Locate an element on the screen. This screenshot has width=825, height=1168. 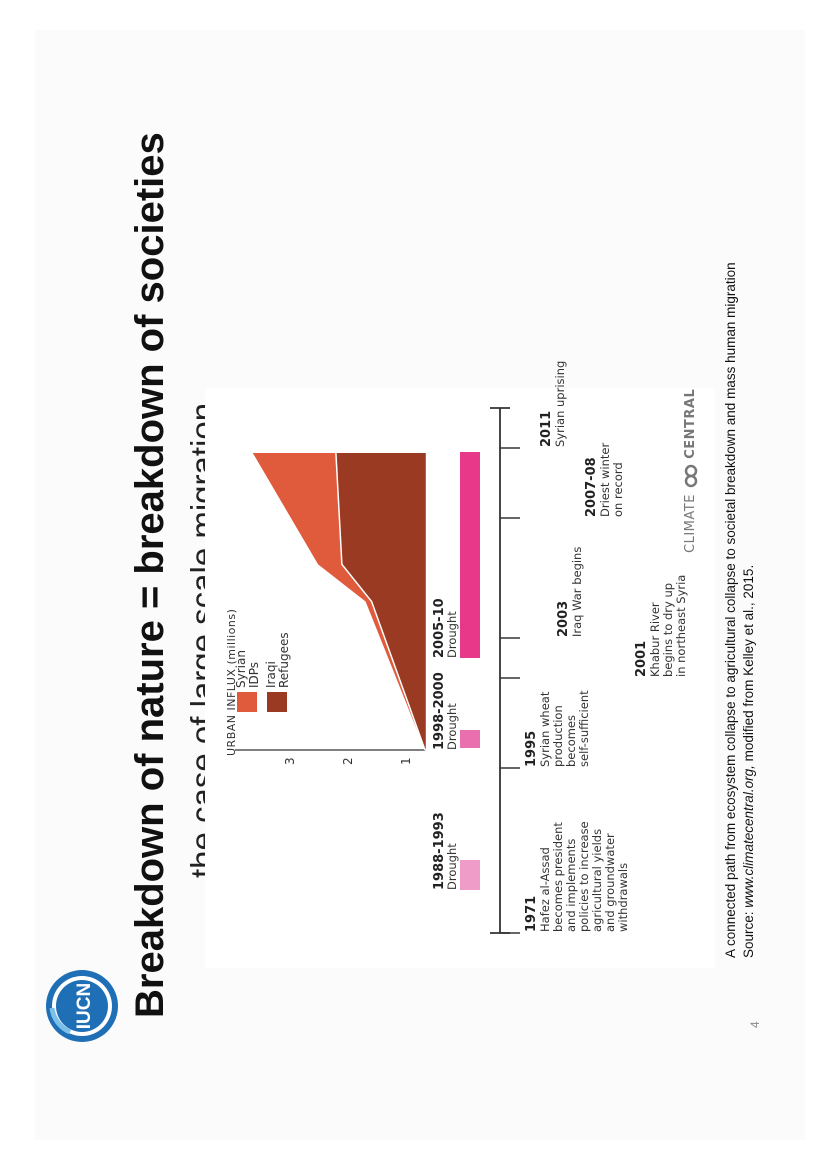
legend-label-iraqi-refugees: Iraqi Refugees is located at coordinates (277, 660).